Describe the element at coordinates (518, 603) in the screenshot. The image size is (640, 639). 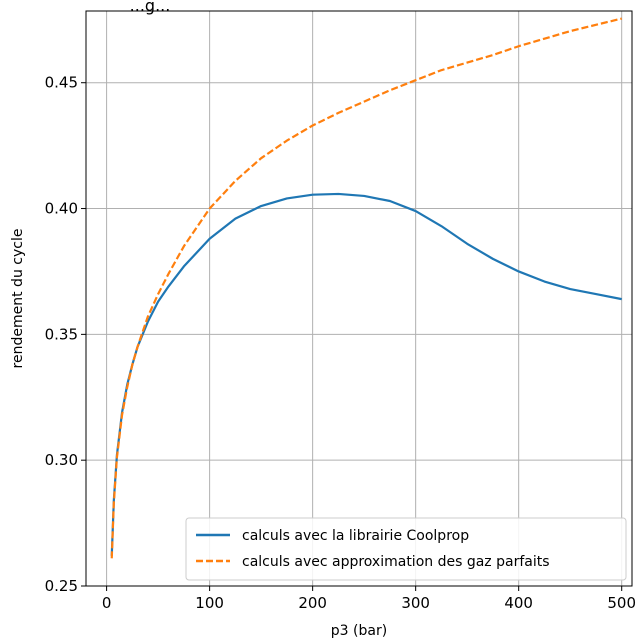
I see `x-tick-label: 400` at that location.